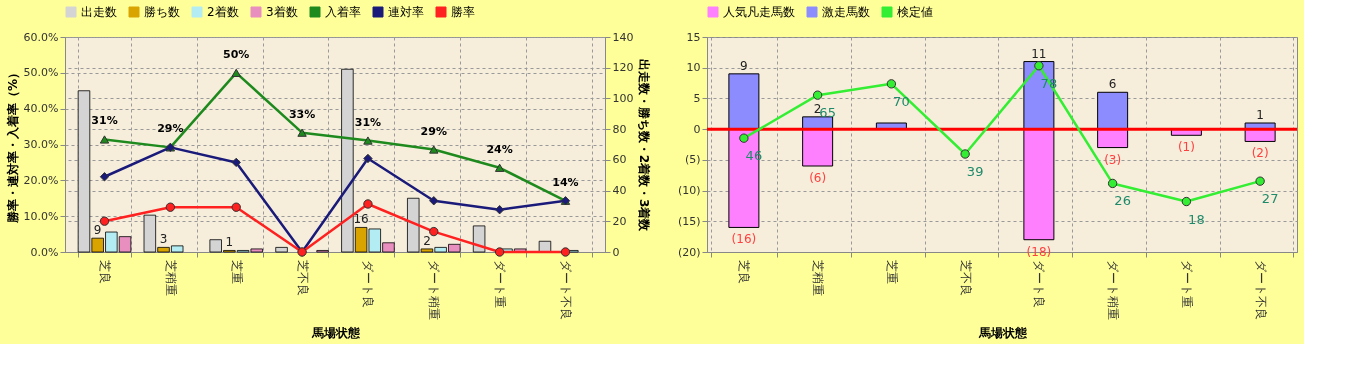  I want to click on y2-axis-title: 出走数・勝ち数・2着数・3着数, so click(644, 145).